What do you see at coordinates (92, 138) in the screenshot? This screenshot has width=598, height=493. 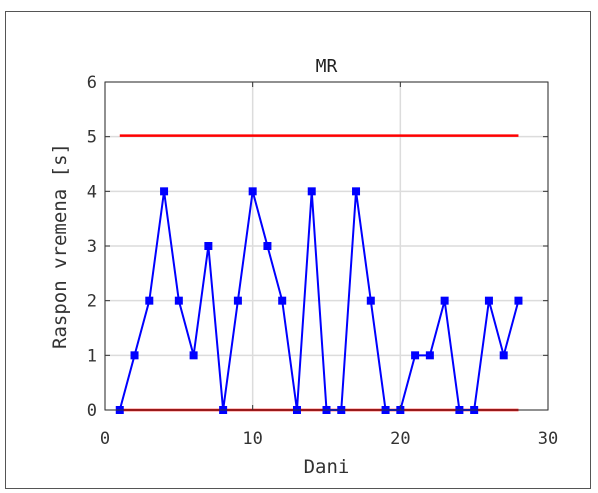 I see `y-tick-label: 5` at bounding box center [92, 138].